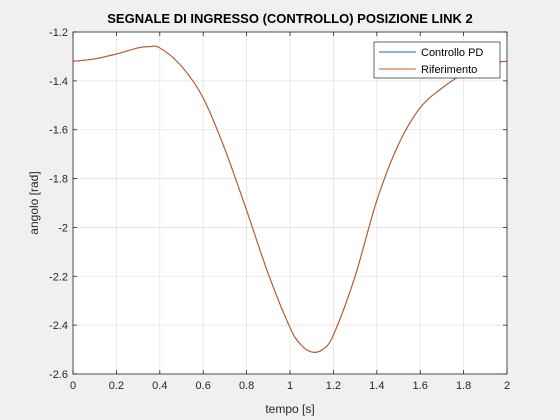 The height and width of the screenshot is (420, 560). I want to click on y-tick-label: -1.2, so click(58, 33).